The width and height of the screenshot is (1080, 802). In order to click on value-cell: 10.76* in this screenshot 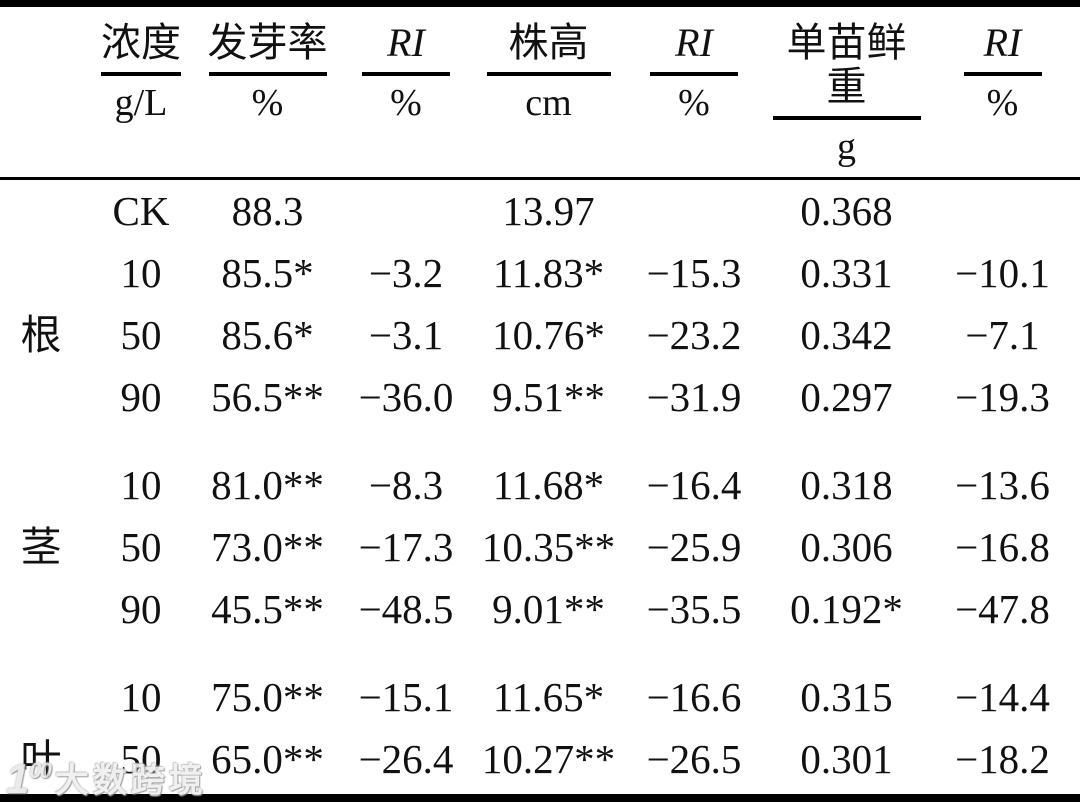, I will do `click(548, 334)`.